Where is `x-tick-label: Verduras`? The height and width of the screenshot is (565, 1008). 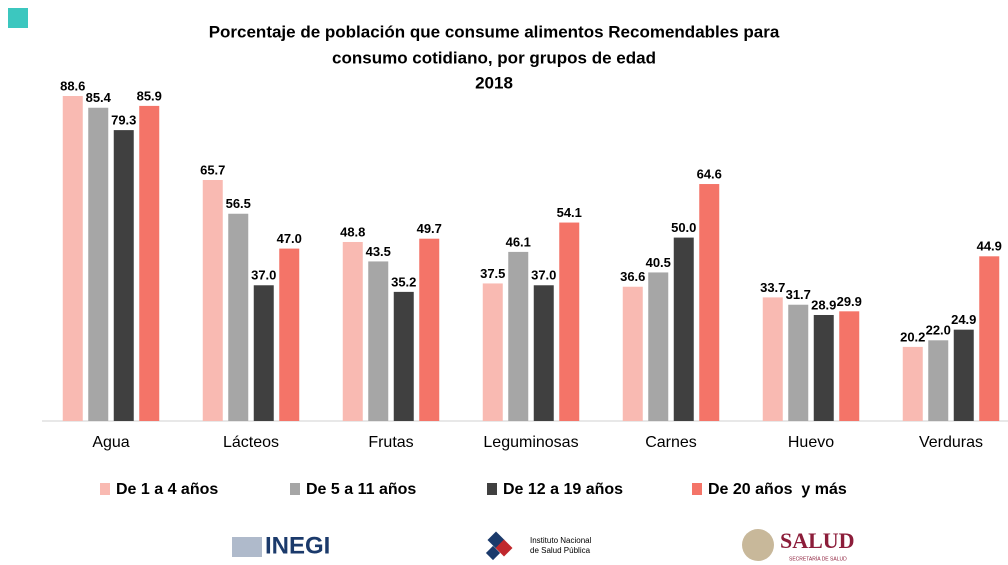 x-tick-label: Verduras is located at coordinates (951, 442).